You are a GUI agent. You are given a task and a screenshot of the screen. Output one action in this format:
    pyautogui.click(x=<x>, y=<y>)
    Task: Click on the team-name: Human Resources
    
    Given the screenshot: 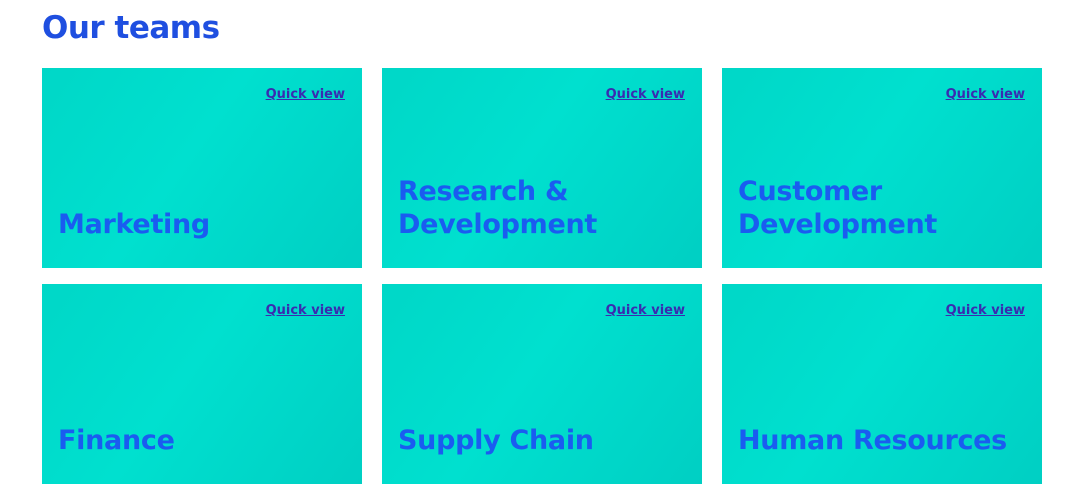 What is the action you would take?
    pyautogui.click(x=872, y=440)
    